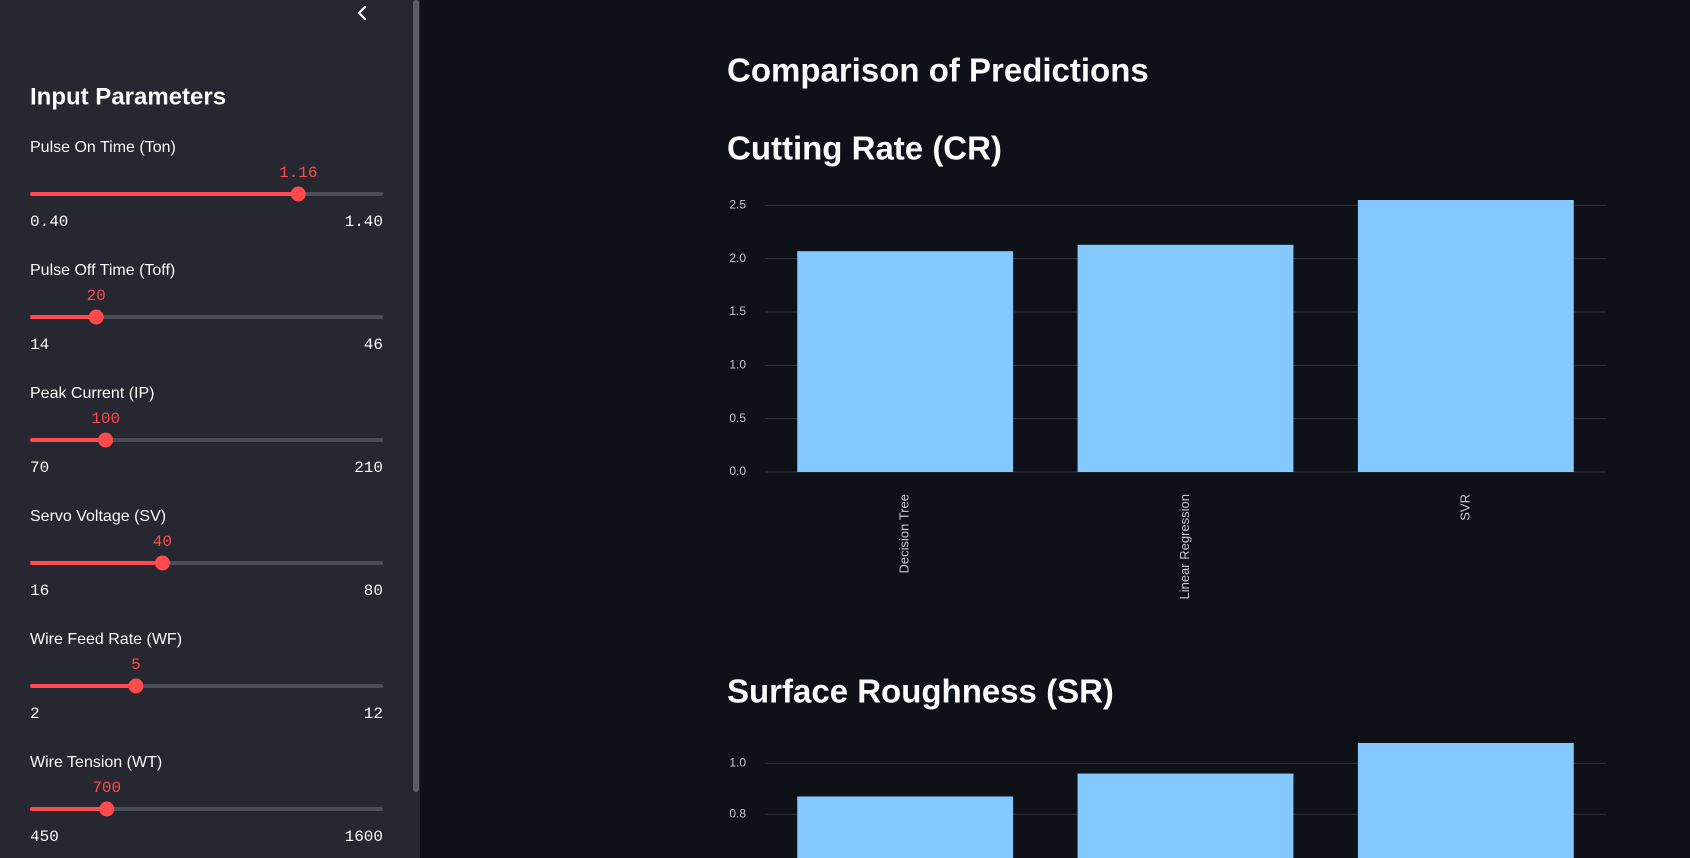 This screenshot has height=858, width=1690. I want to click on x-tick-label: SVR, so click(1464, 507).